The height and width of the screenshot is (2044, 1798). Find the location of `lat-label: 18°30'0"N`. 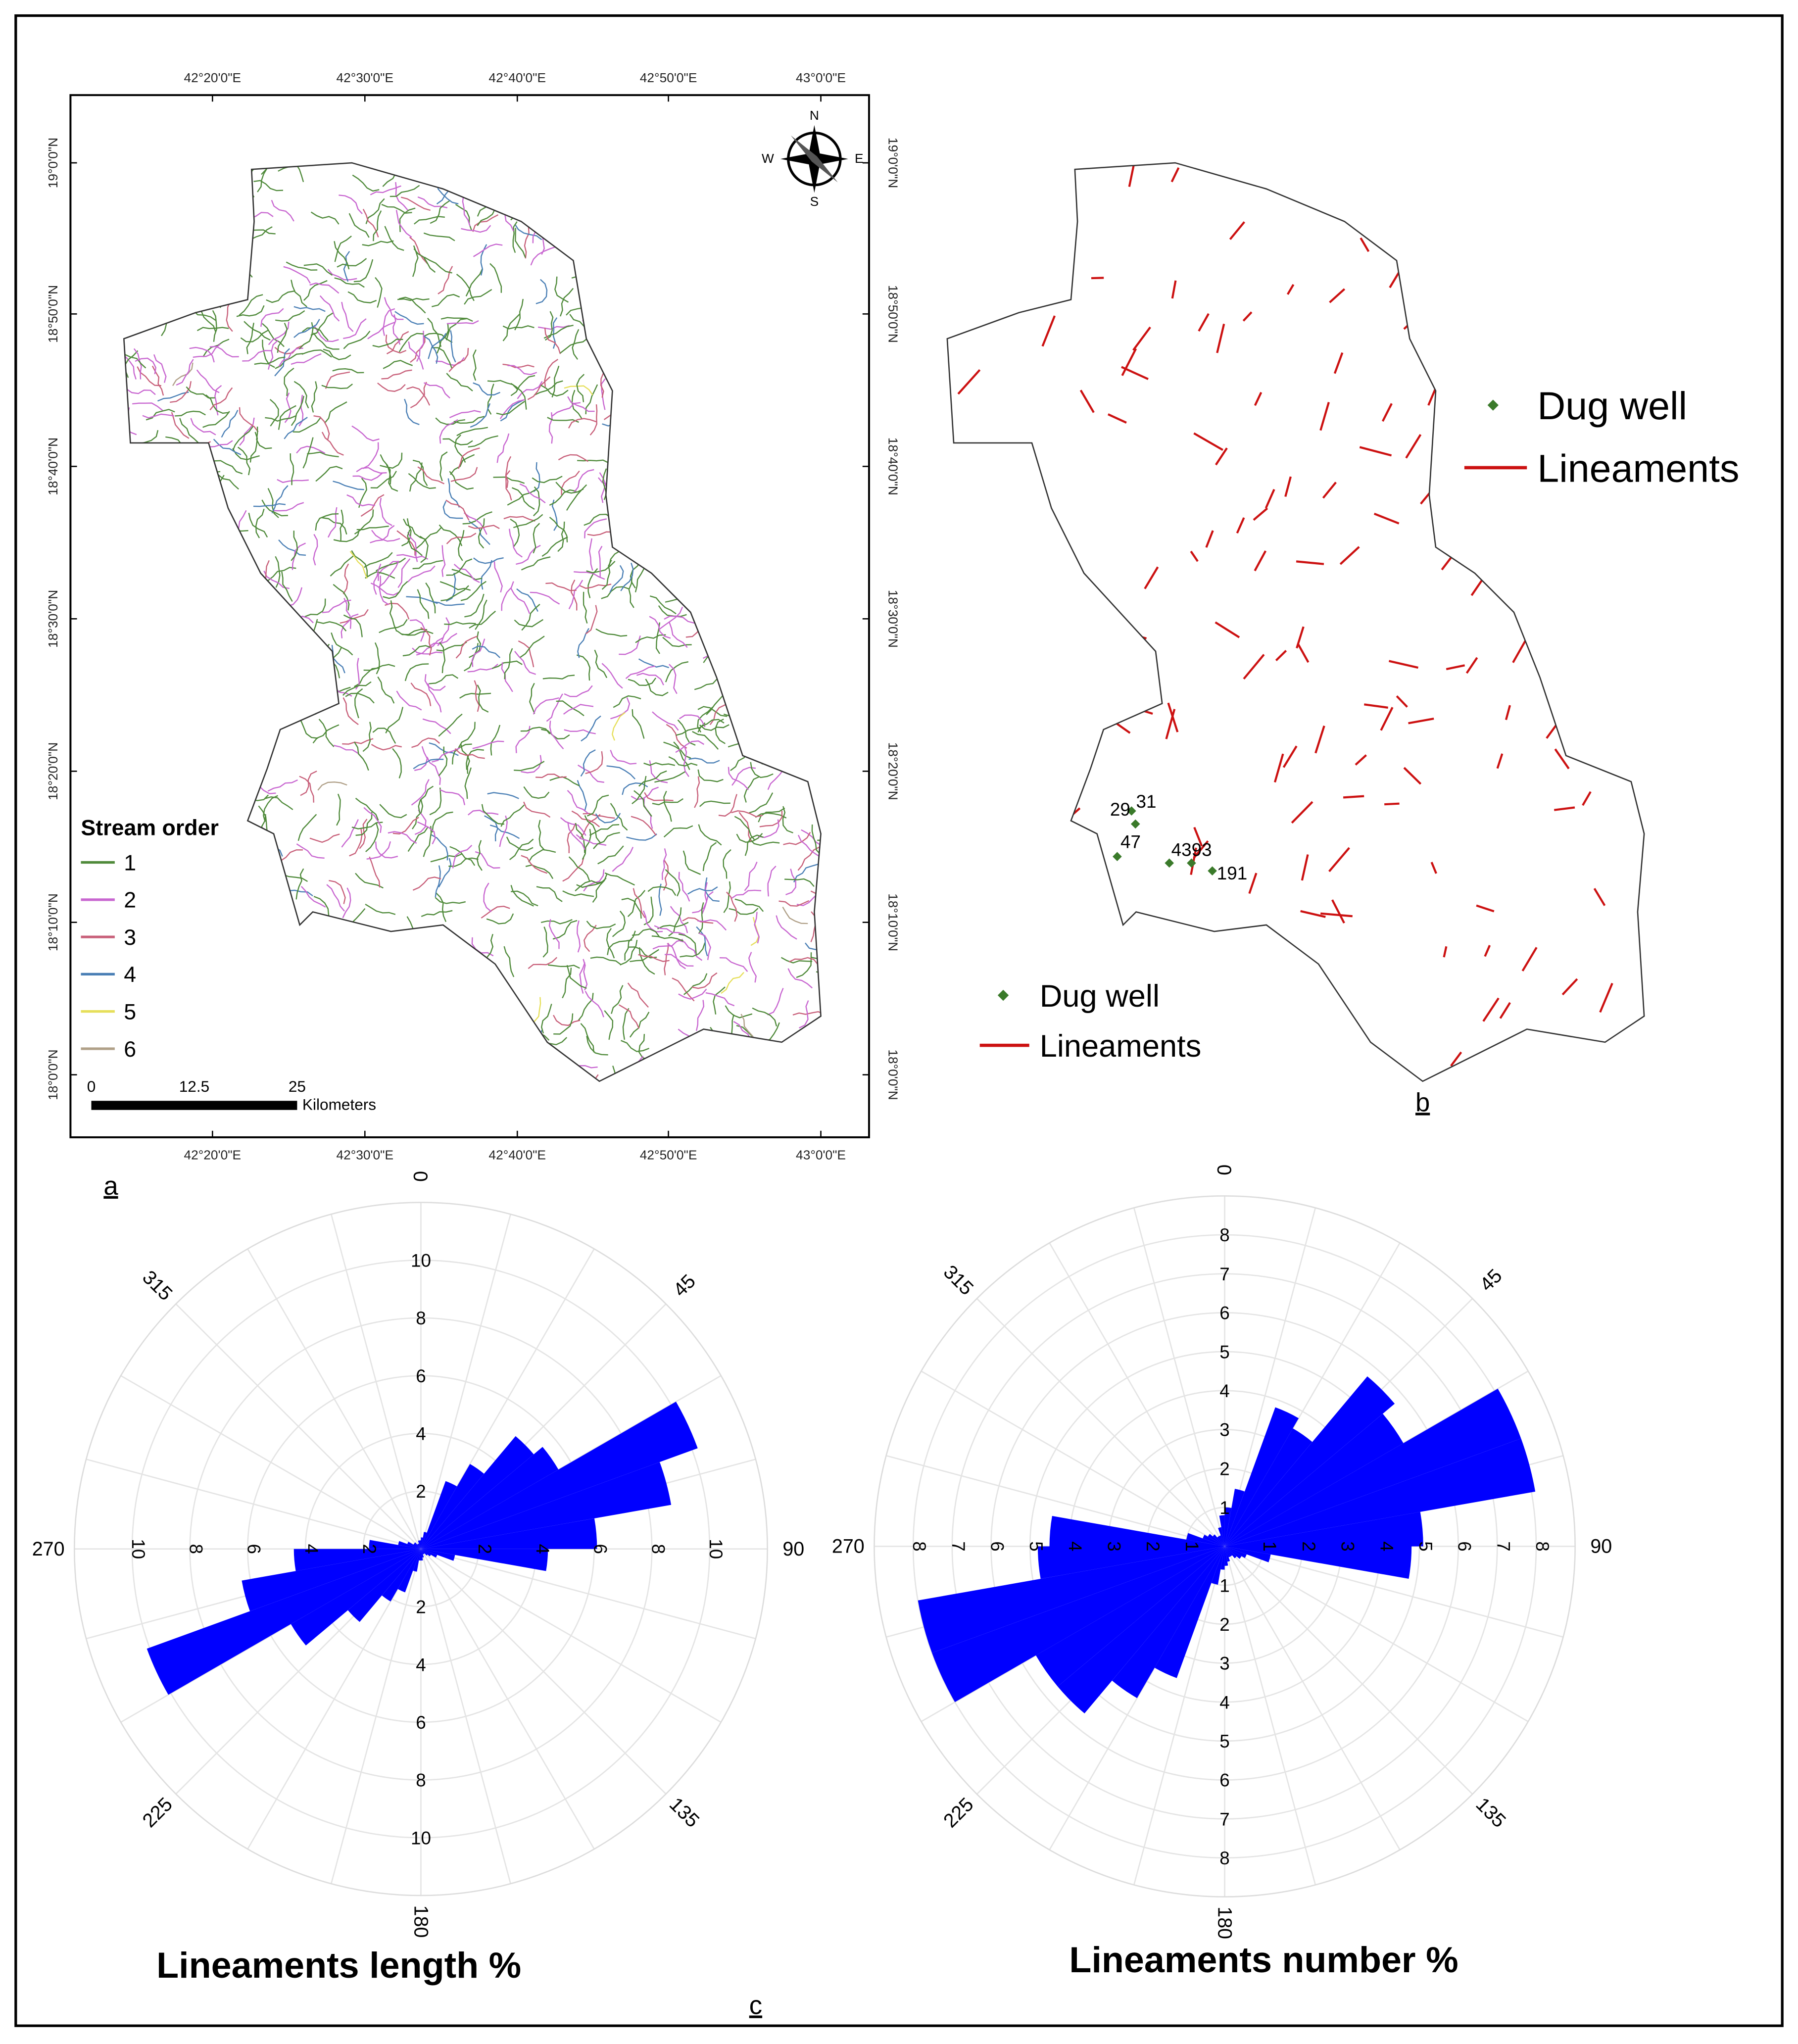

lat-label: 18°30'0"N is located at coordinates (892, 619).